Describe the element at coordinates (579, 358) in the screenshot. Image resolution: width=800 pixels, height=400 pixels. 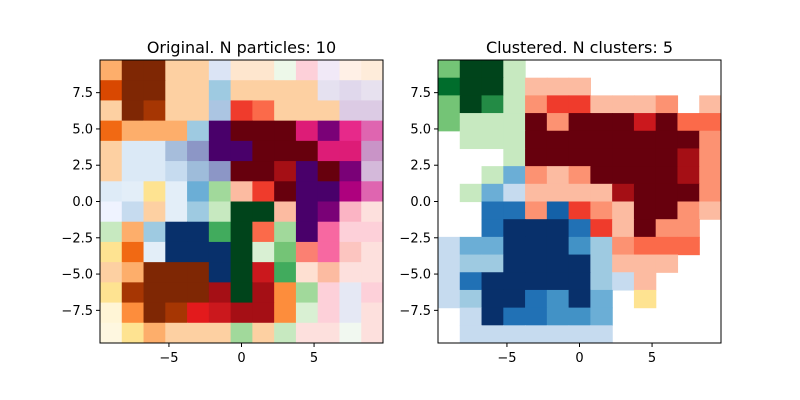
I see `x-tick-label: 0` at that location.